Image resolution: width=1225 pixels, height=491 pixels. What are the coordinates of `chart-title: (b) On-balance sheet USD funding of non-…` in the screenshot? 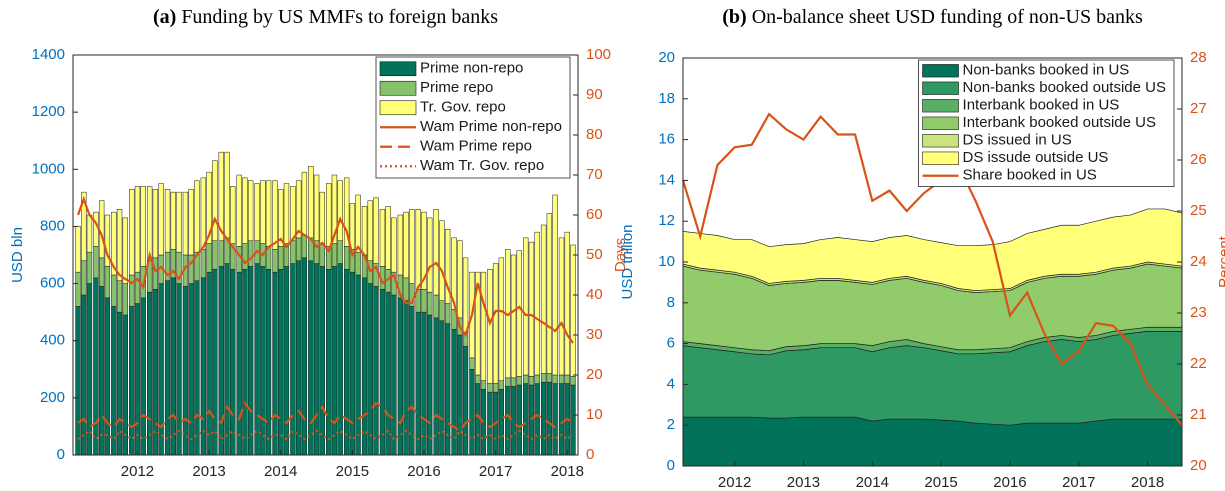 It's located at (932, 17).